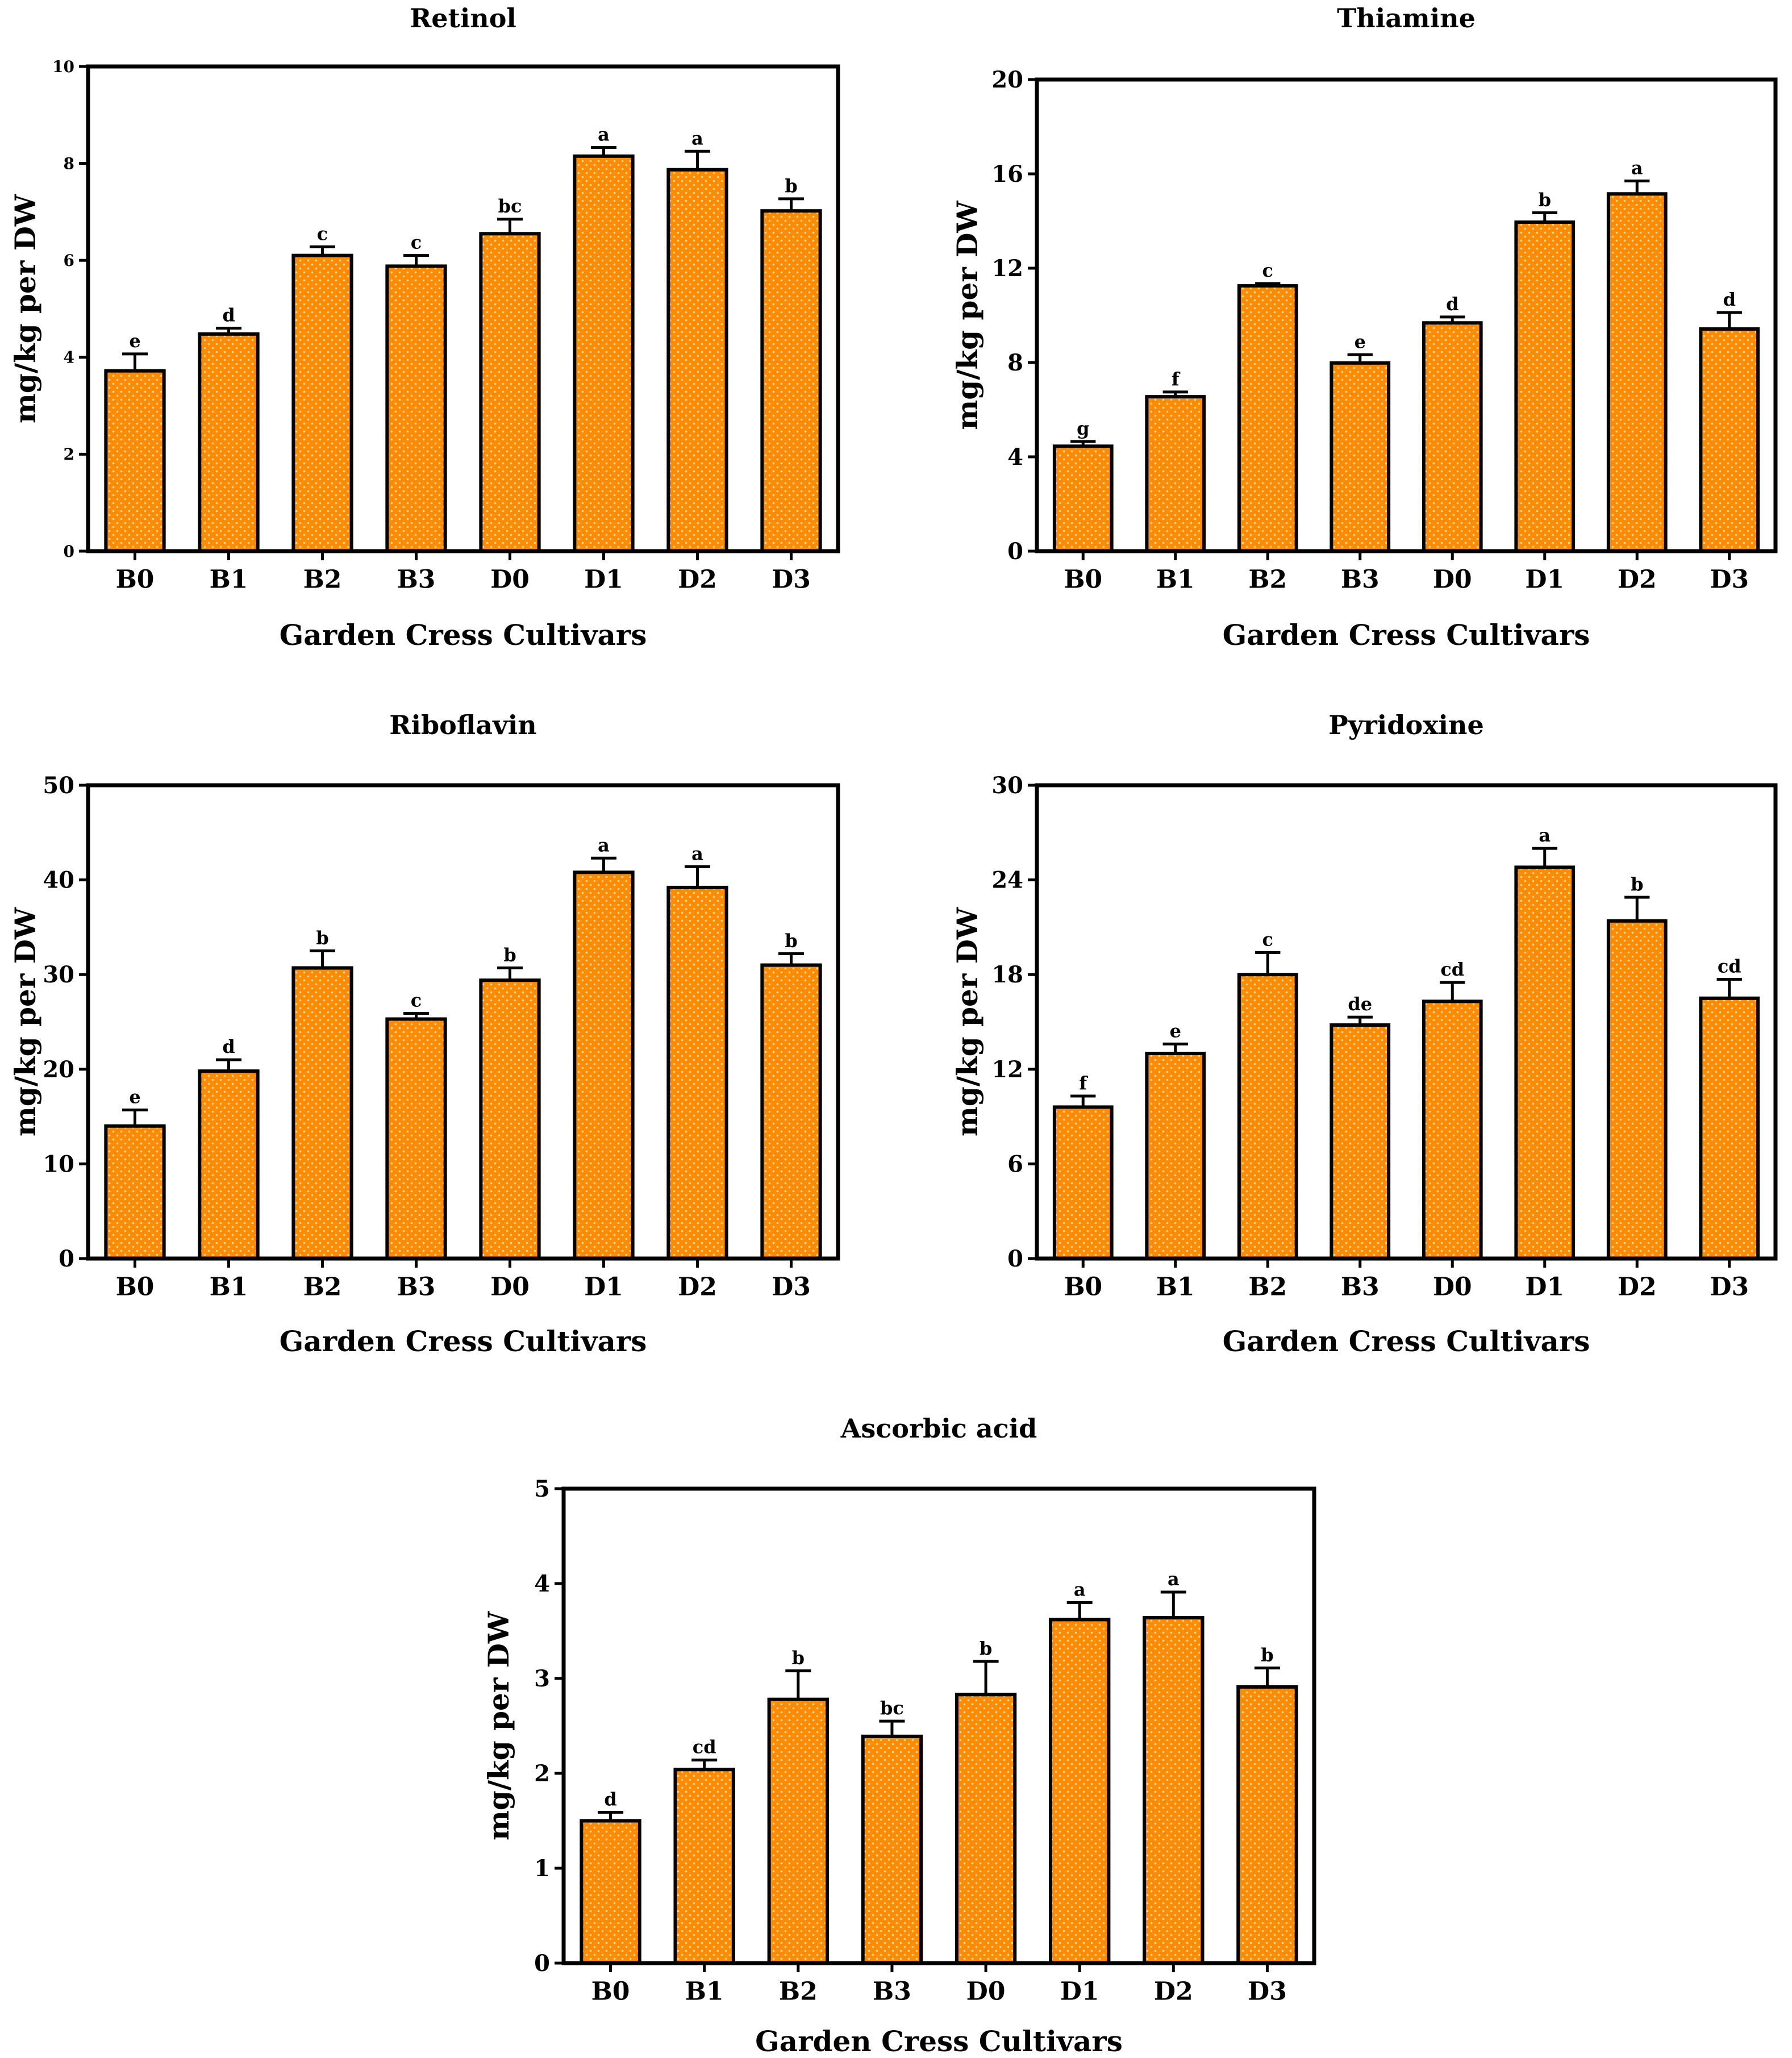 The image size is (1792, 2058). I want to click on x-tick-label: B2, so click(322, 1286).